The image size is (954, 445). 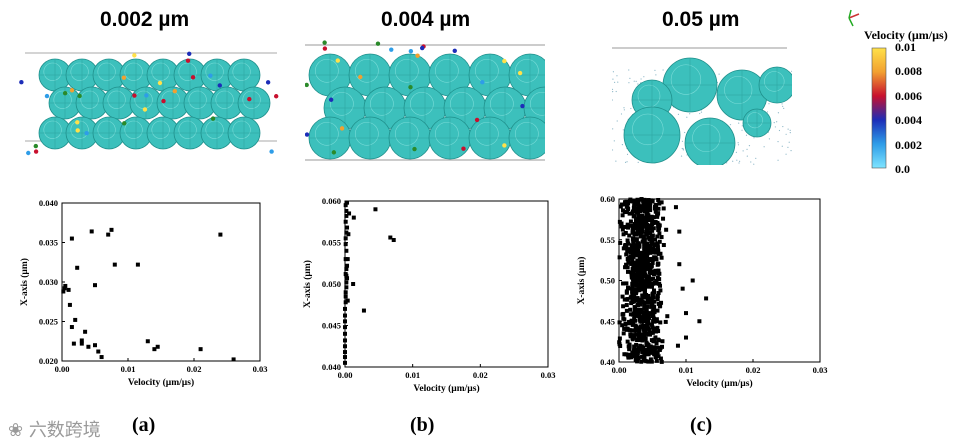 I want to click on y-axis-label: X-axis (µm), so click(x=24, y=282).